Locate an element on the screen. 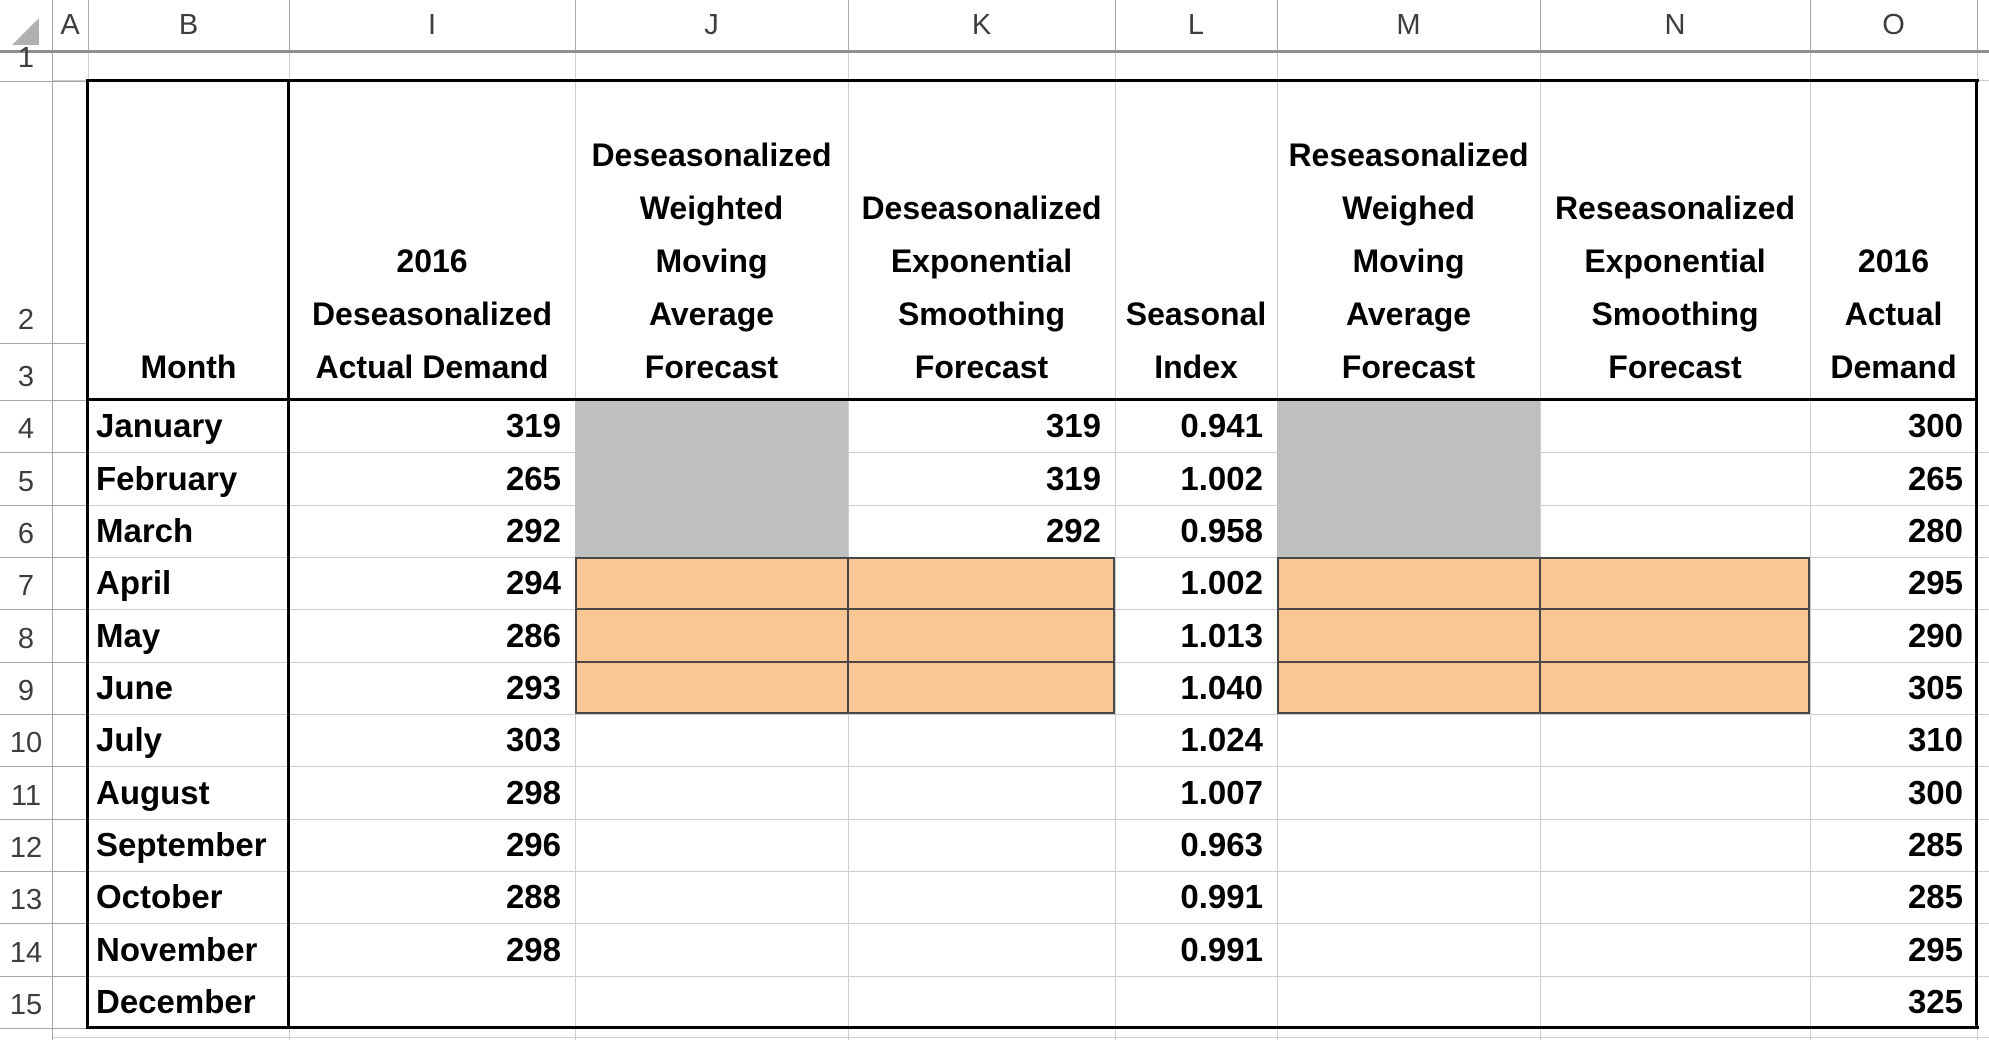 Image resolution: width=1989 pixels, height=1040 pixels. cell-L12: 0.963 is located at coordinates (1221, 844).